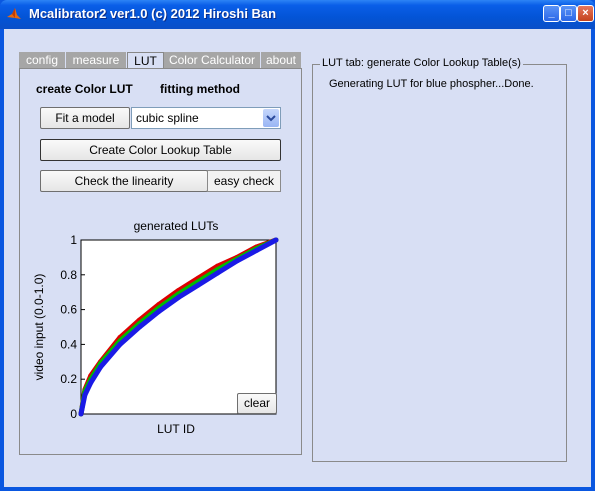  I want to click on tab-color-calculator: Color Calculator, so click(212, 60).